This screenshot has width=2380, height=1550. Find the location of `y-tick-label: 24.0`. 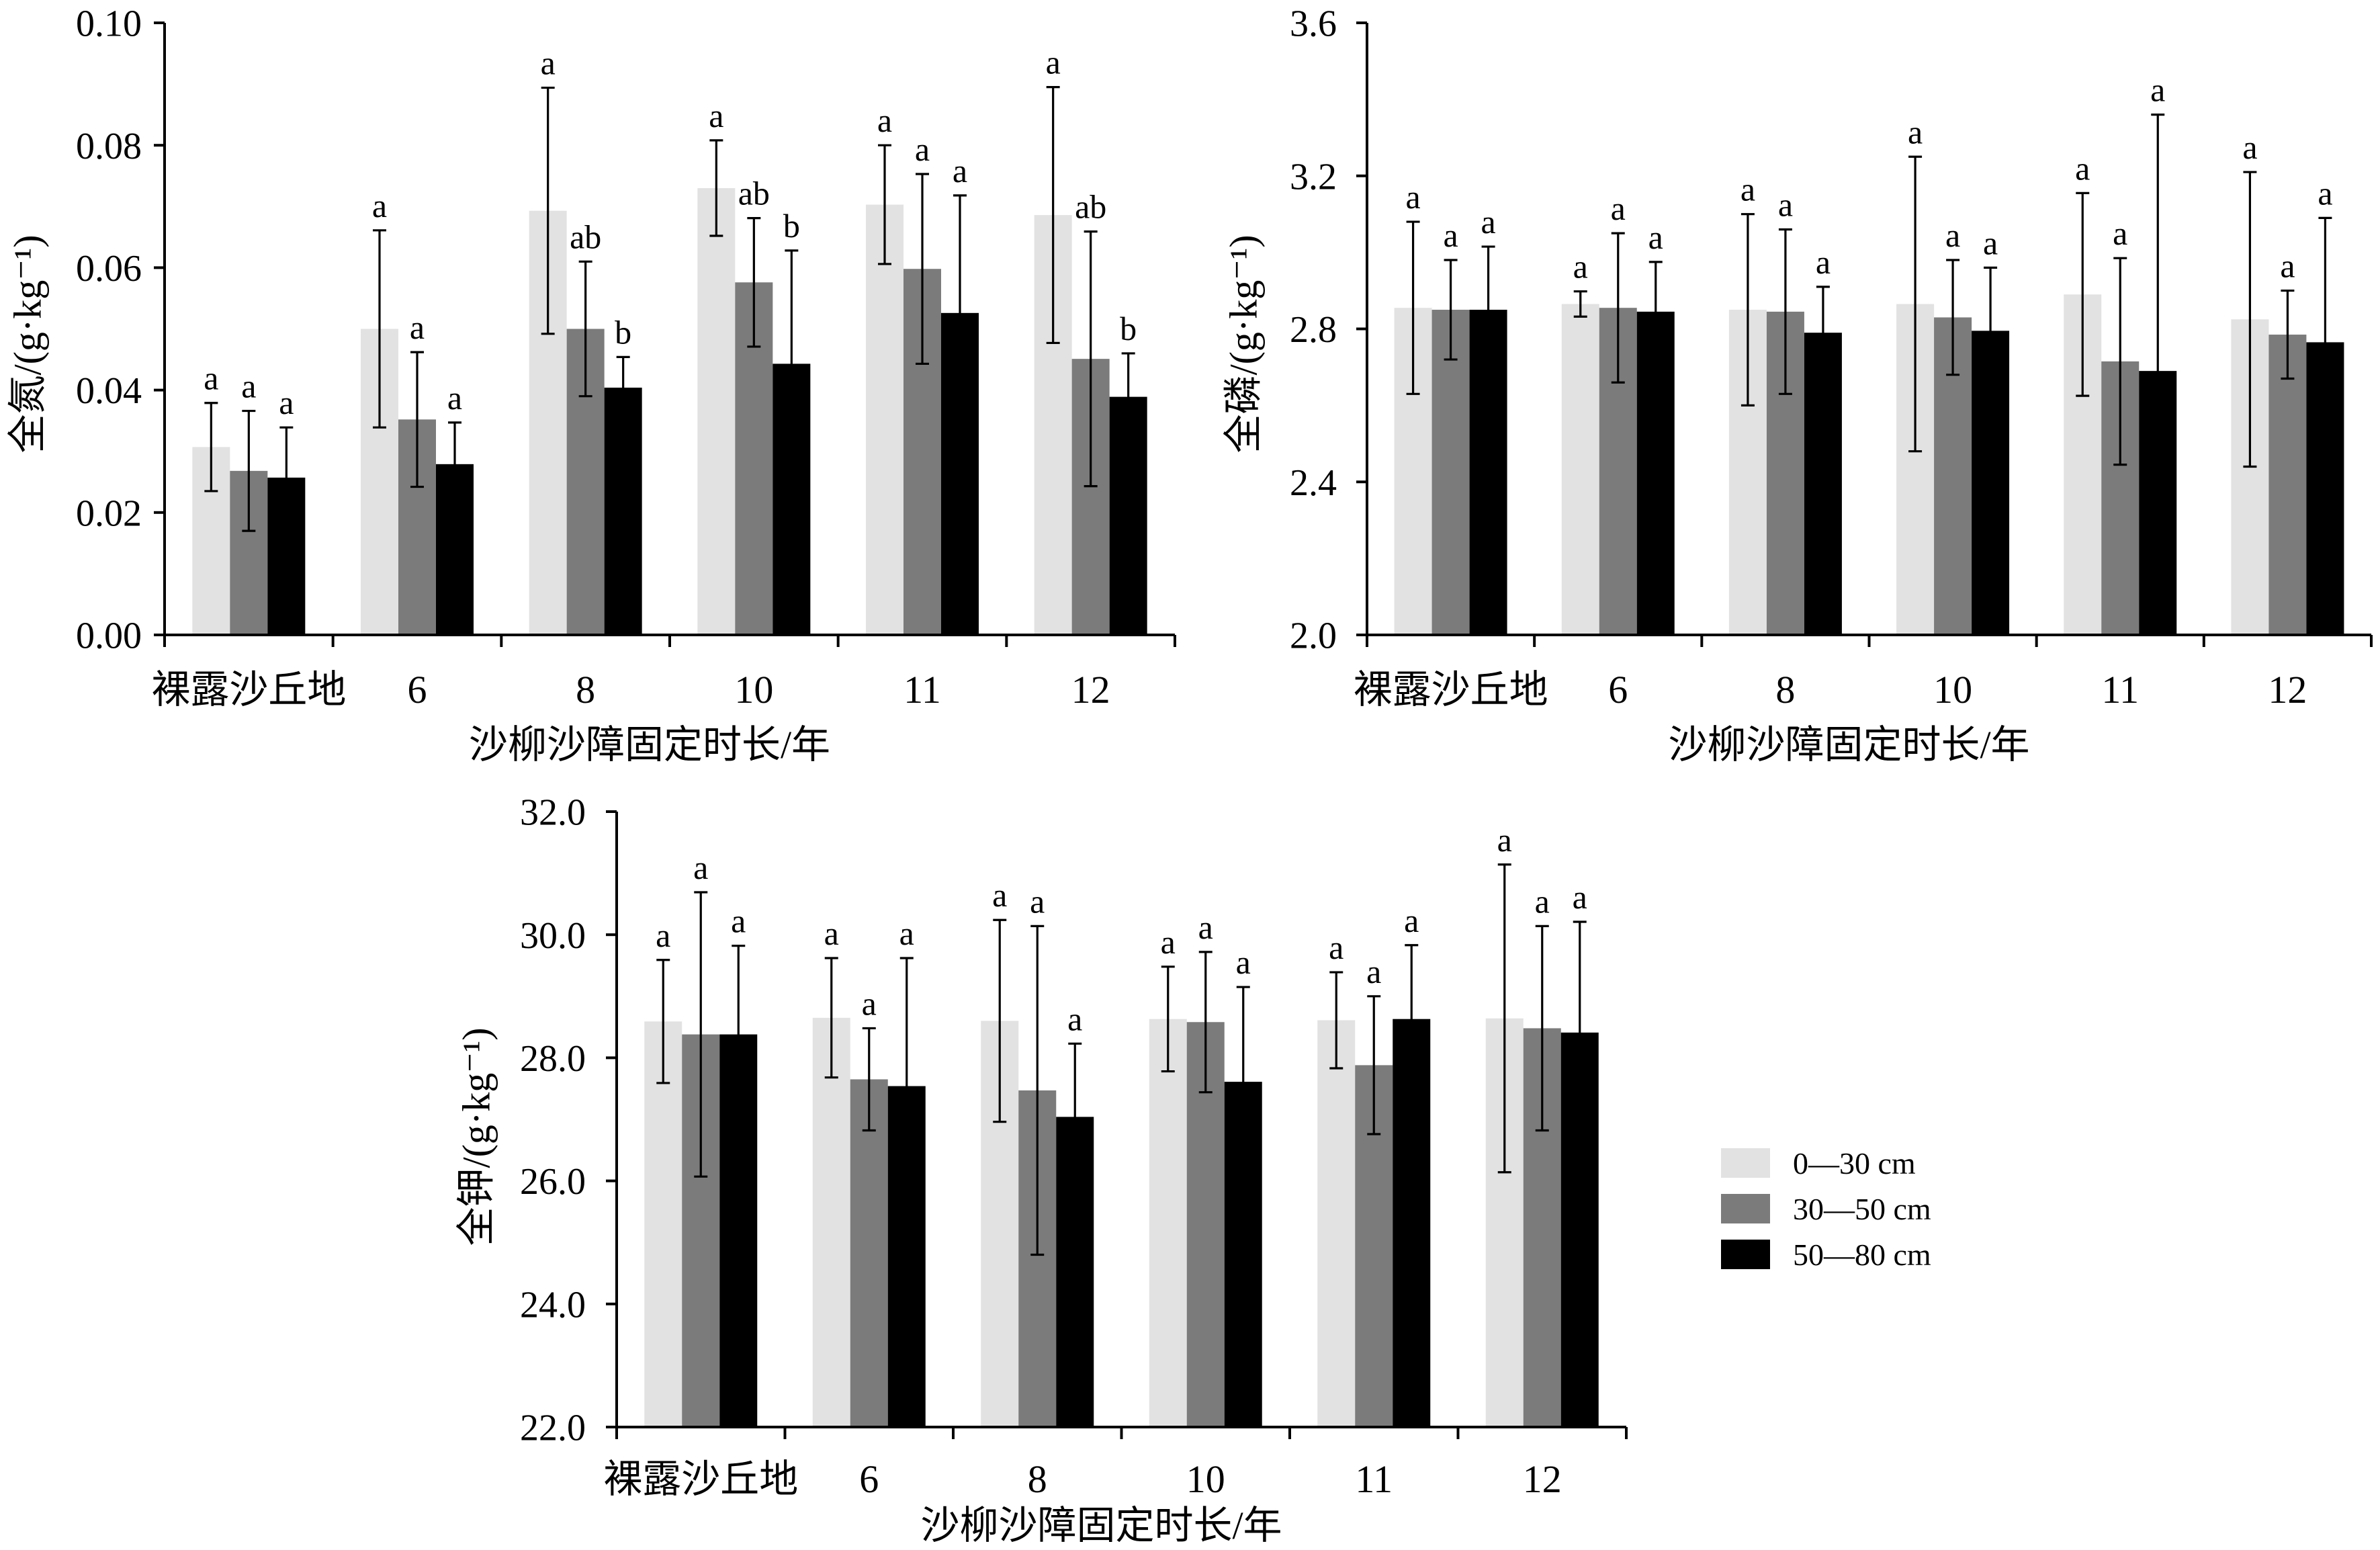

y-tick-label: 24.0 is located at coordinates (553, 1305).